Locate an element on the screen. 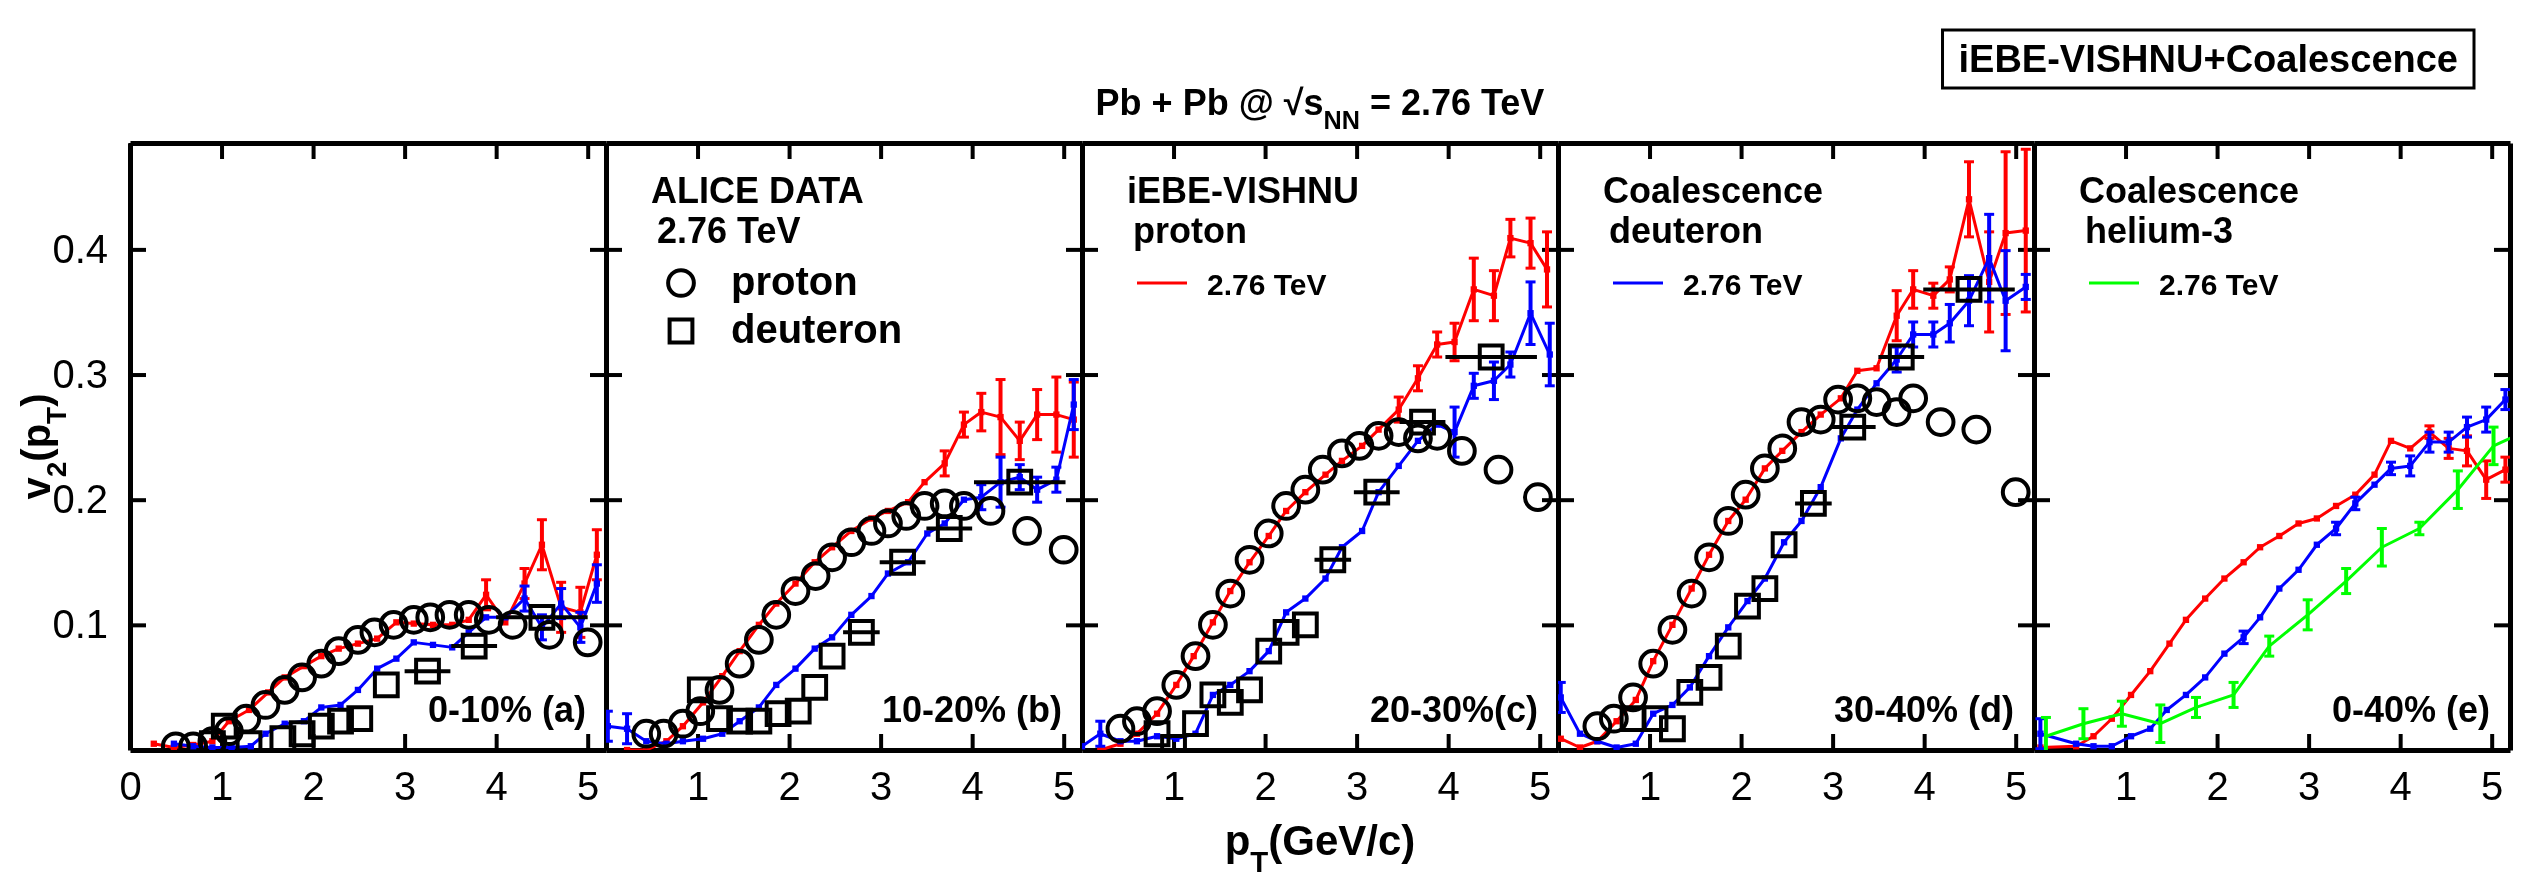 The height and width of the screenshot is (877, 2526). legend-label: deuteron is located at coordinates (817, 329).